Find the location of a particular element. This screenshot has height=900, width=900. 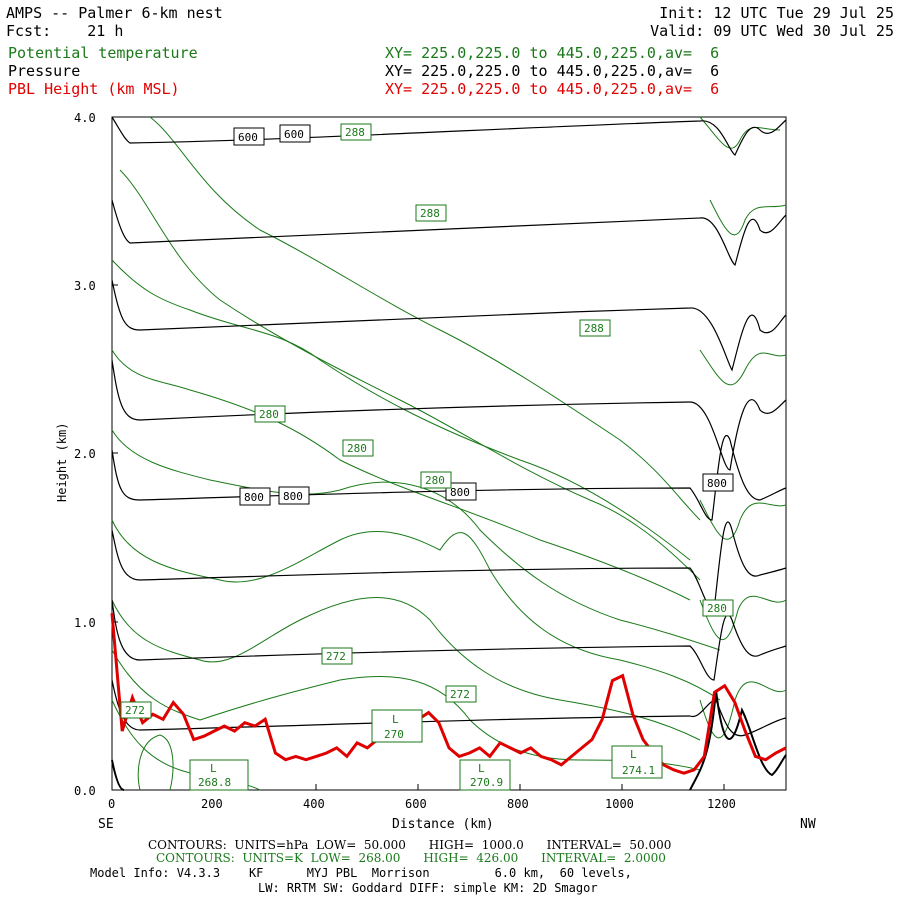

legend-theta-name: Potential temperature is located at coordinates (103, 53).